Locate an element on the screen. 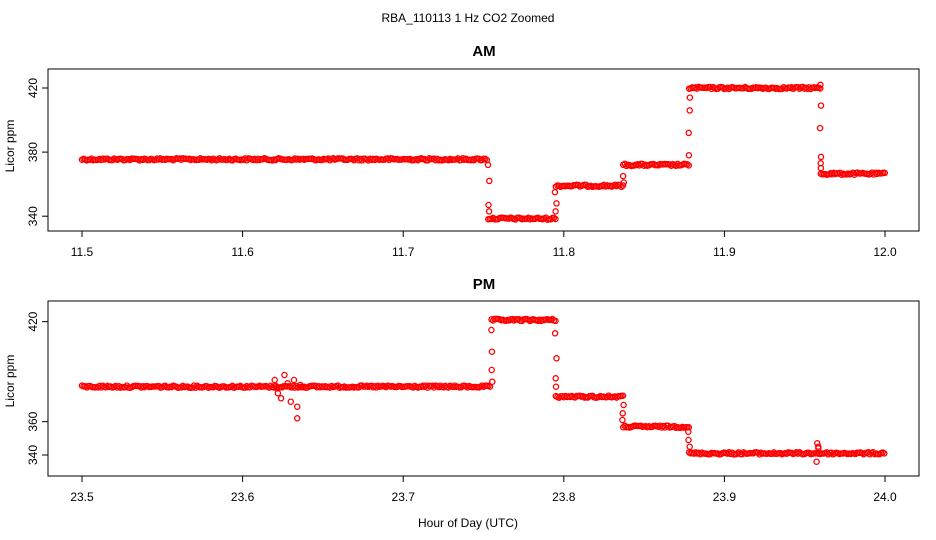  pm-y-tick-label: 340 is located at coordinates (33, 455).